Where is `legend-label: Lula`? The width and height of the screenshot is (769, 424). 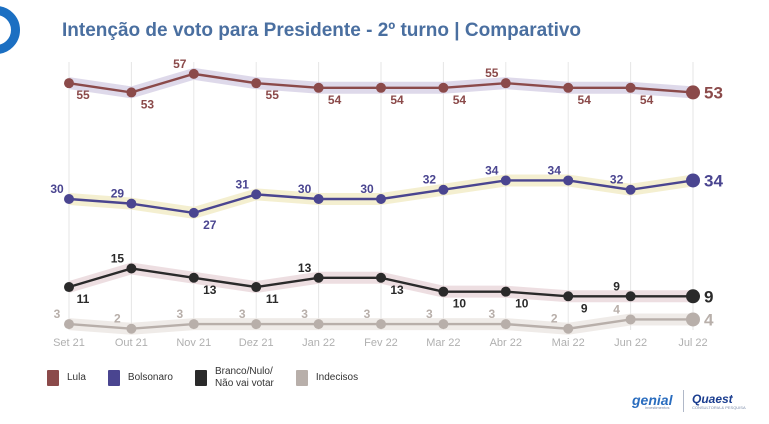 legend-label: Lula is located at coordinates (76, 377).